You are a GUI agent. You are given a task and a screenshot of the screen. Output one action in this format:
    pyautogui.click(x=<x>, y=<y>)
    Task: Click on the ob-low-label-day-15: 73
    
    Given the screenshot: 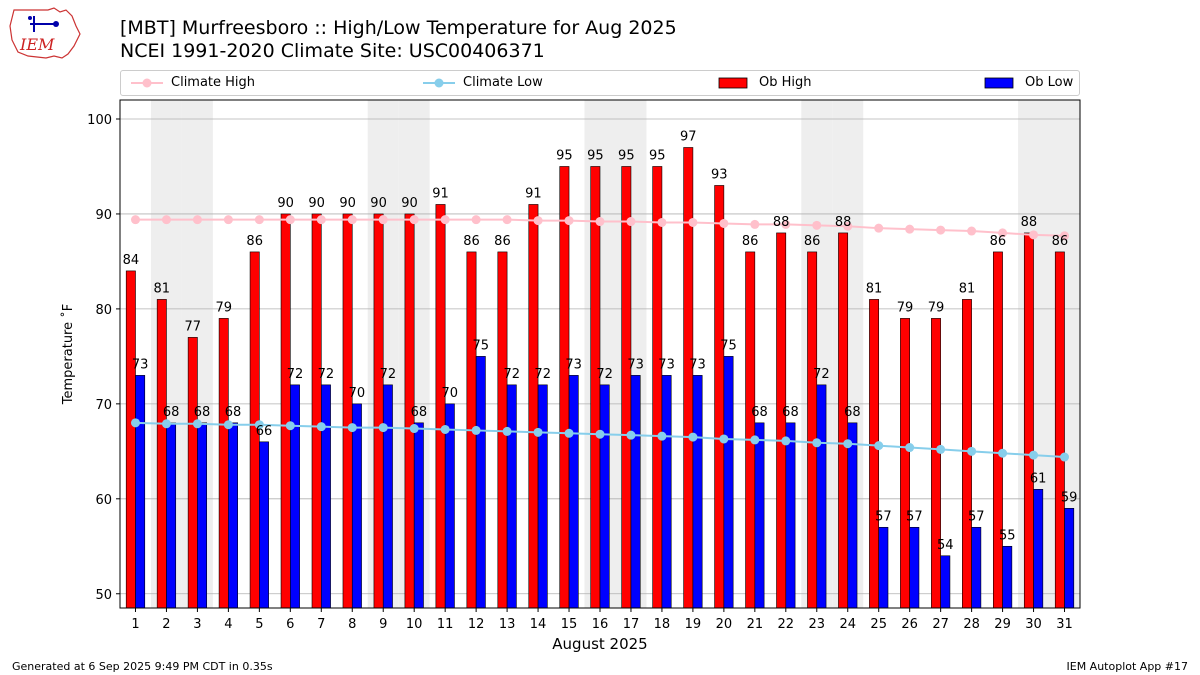 What is the action you would take?
    pyautogui.click(x=573, y=364)
    